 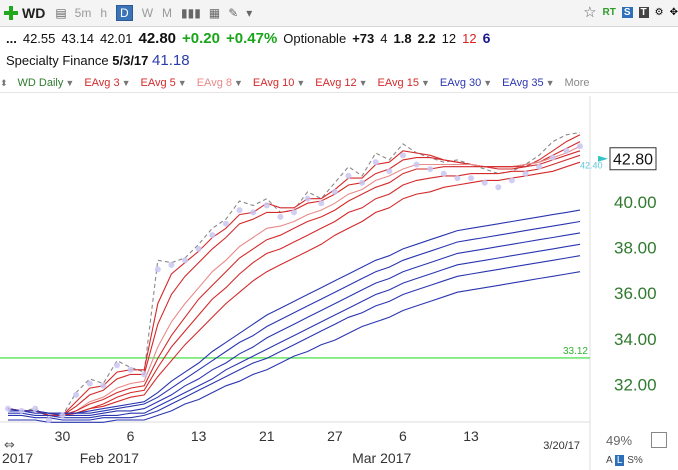 What do you see at coordinates (336, 83) in the screenshot?
I see `legend-item-5: EAvg 12` at bounding box center [336, 83].